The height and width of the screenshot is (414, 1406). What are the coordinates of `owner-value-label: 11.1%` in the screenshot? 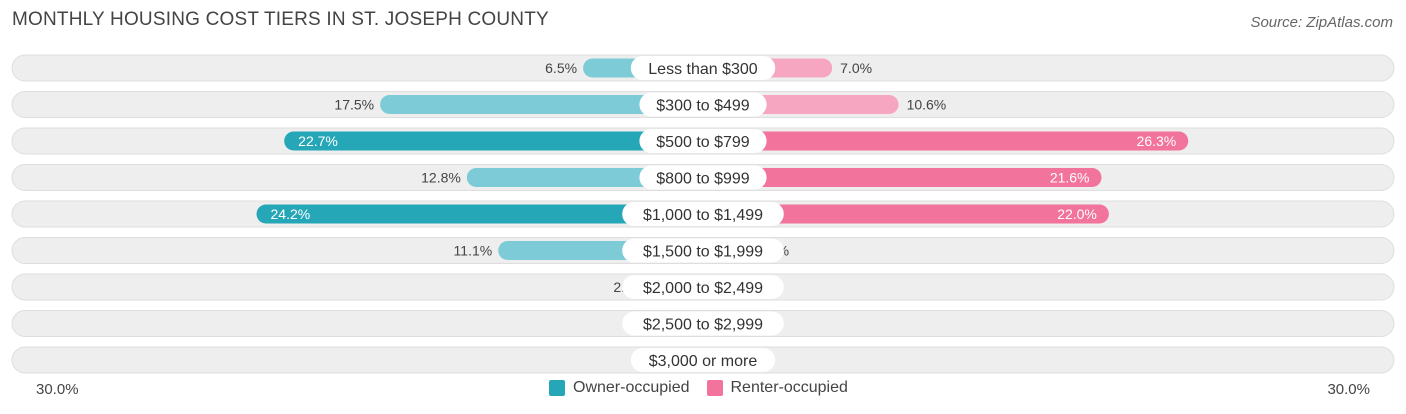 It's located at (473, 251).